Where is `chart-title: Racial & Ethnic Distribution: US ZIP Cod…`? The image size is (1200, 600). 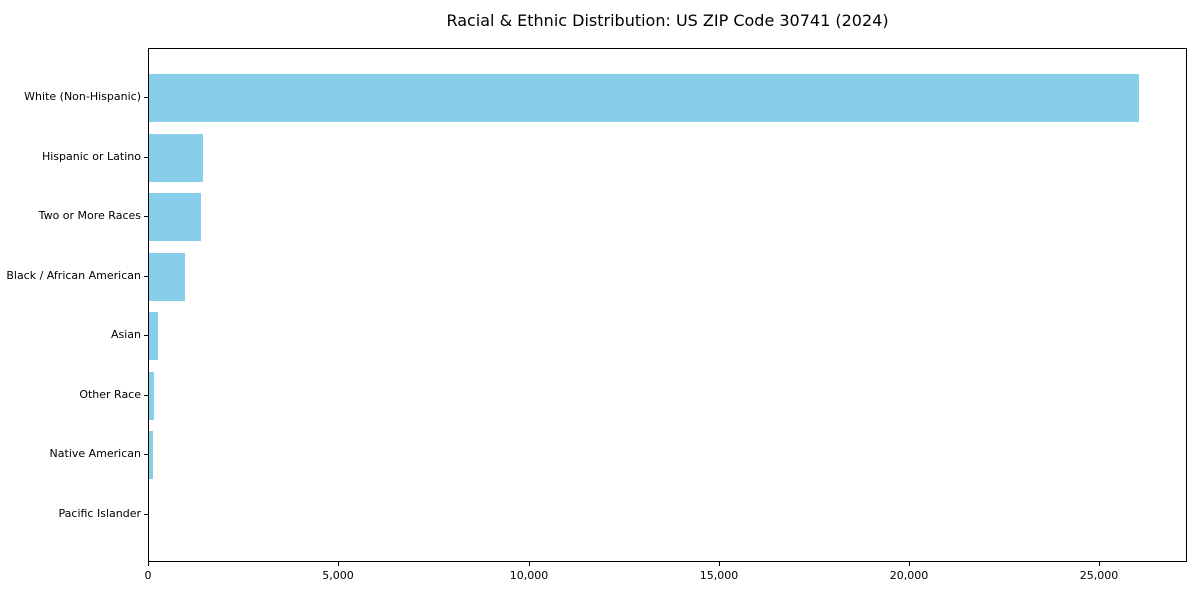
chart-title: Racial & Ethnic Distribution: US ZIP Cod… is located at coordinates (667, 20).